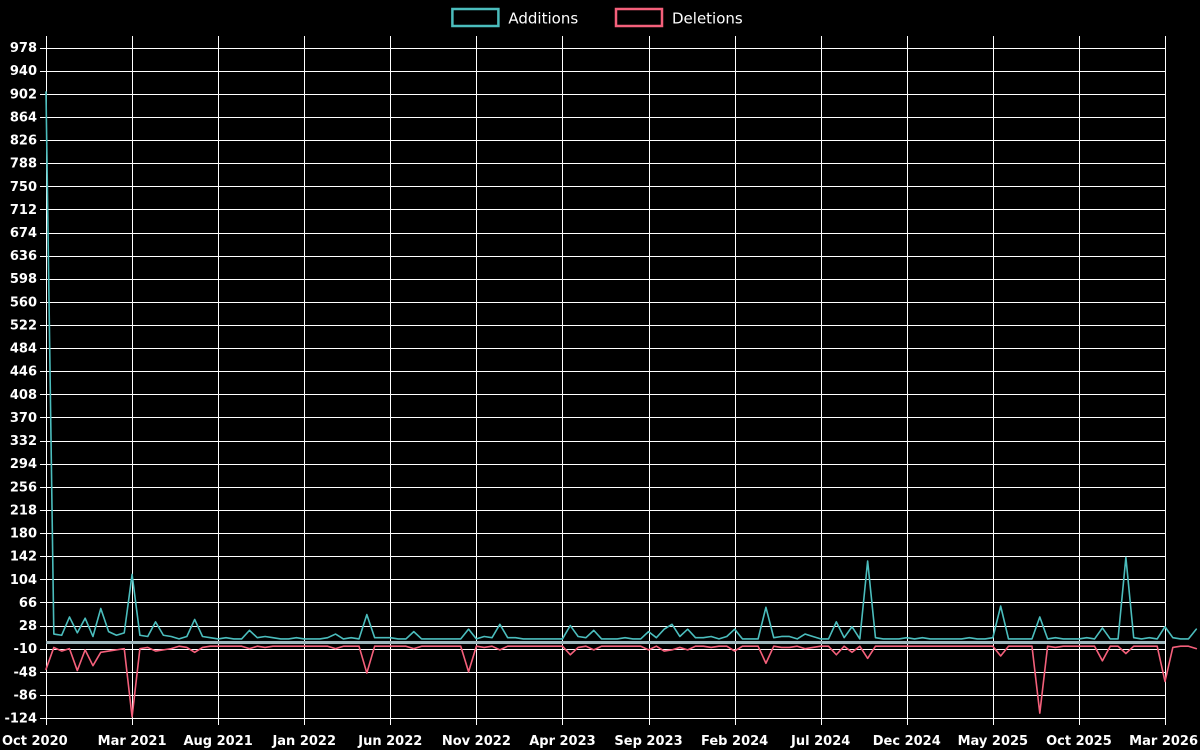 This screenshot has width=1200, height=750. Describe the element at coordinates (20, 719) in the screenshot. I see `y-tick-label: -124` at that location.